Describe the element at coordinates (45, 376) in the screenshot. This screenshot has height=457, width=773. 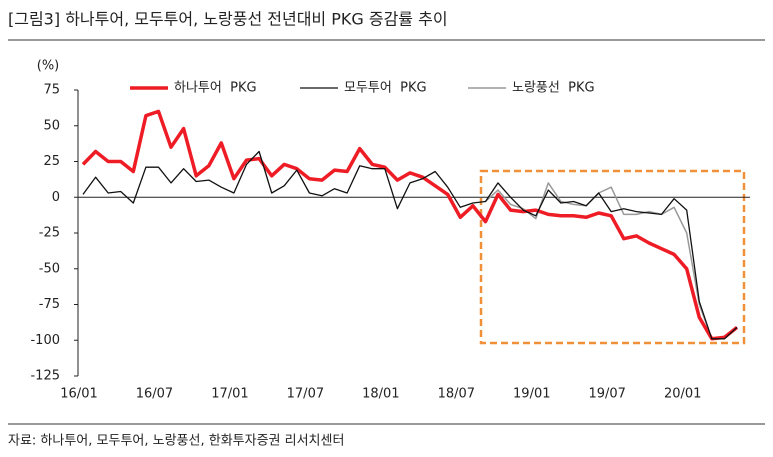
I see `y-tick-label: -125` at that location.